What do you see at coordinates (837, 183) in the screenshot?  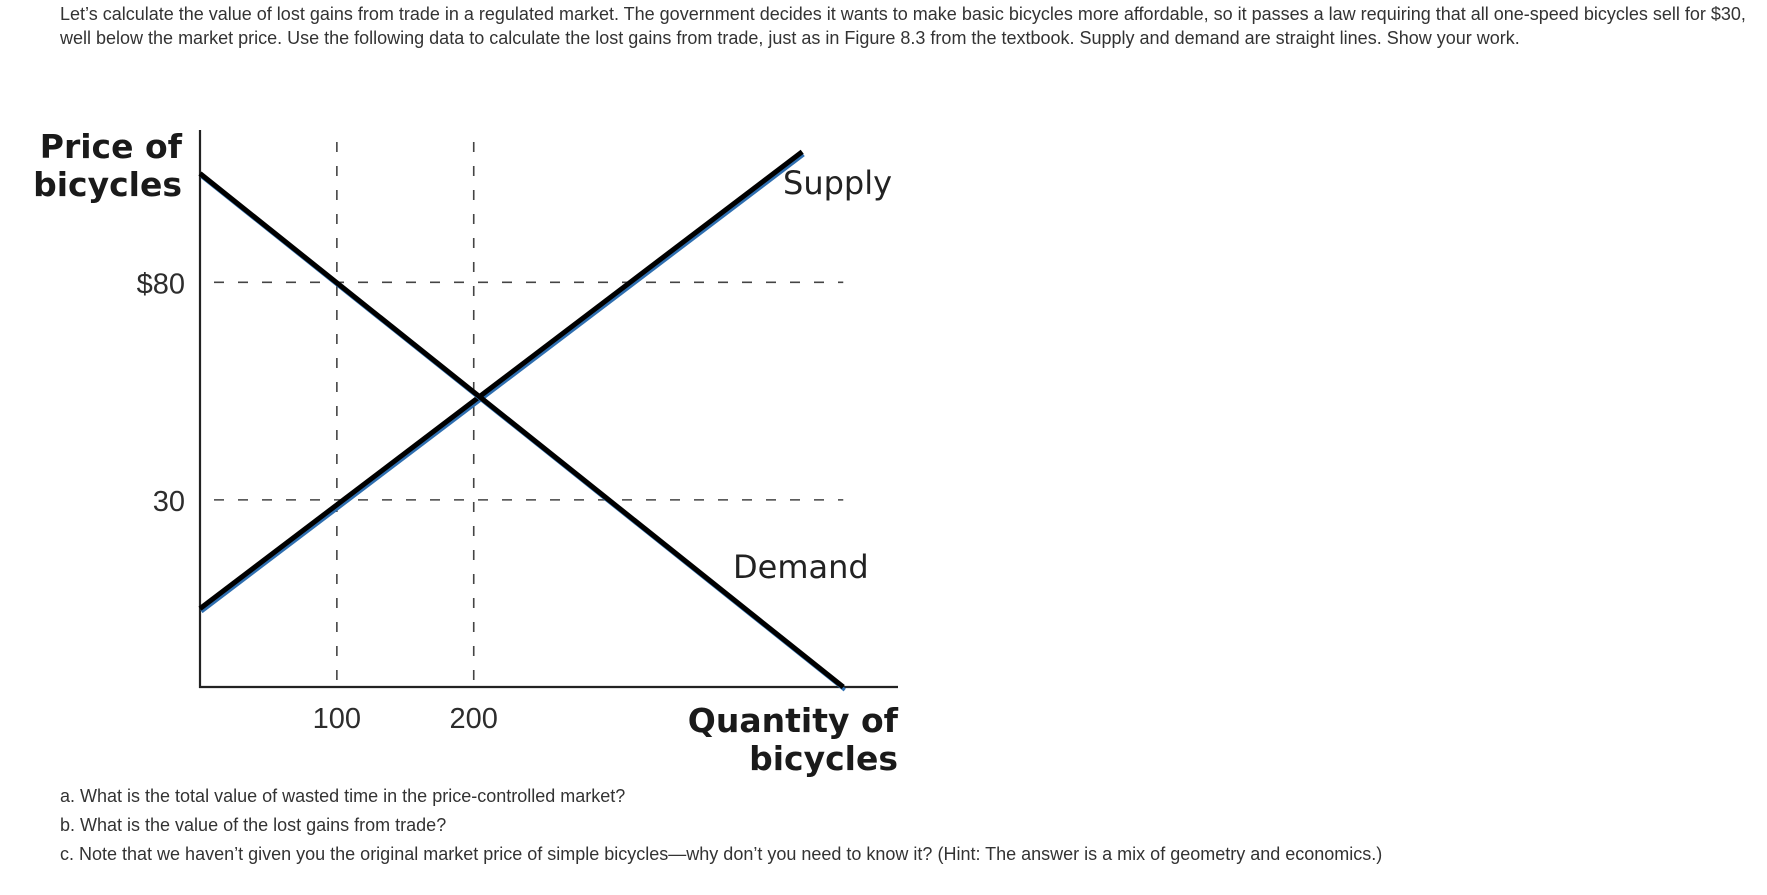 I see `supply-label: Supply` at bounding box center [837, 183].